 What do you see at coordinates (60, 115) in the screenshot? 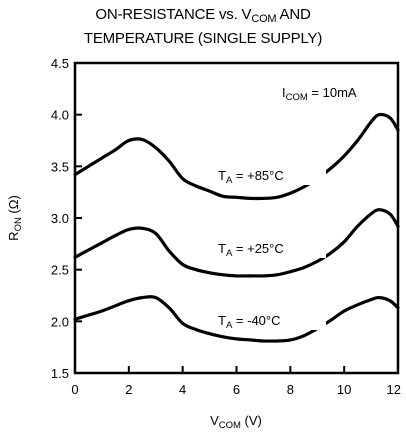
I see `y-tick-label: 4.0` at bounding box center [60, 115].